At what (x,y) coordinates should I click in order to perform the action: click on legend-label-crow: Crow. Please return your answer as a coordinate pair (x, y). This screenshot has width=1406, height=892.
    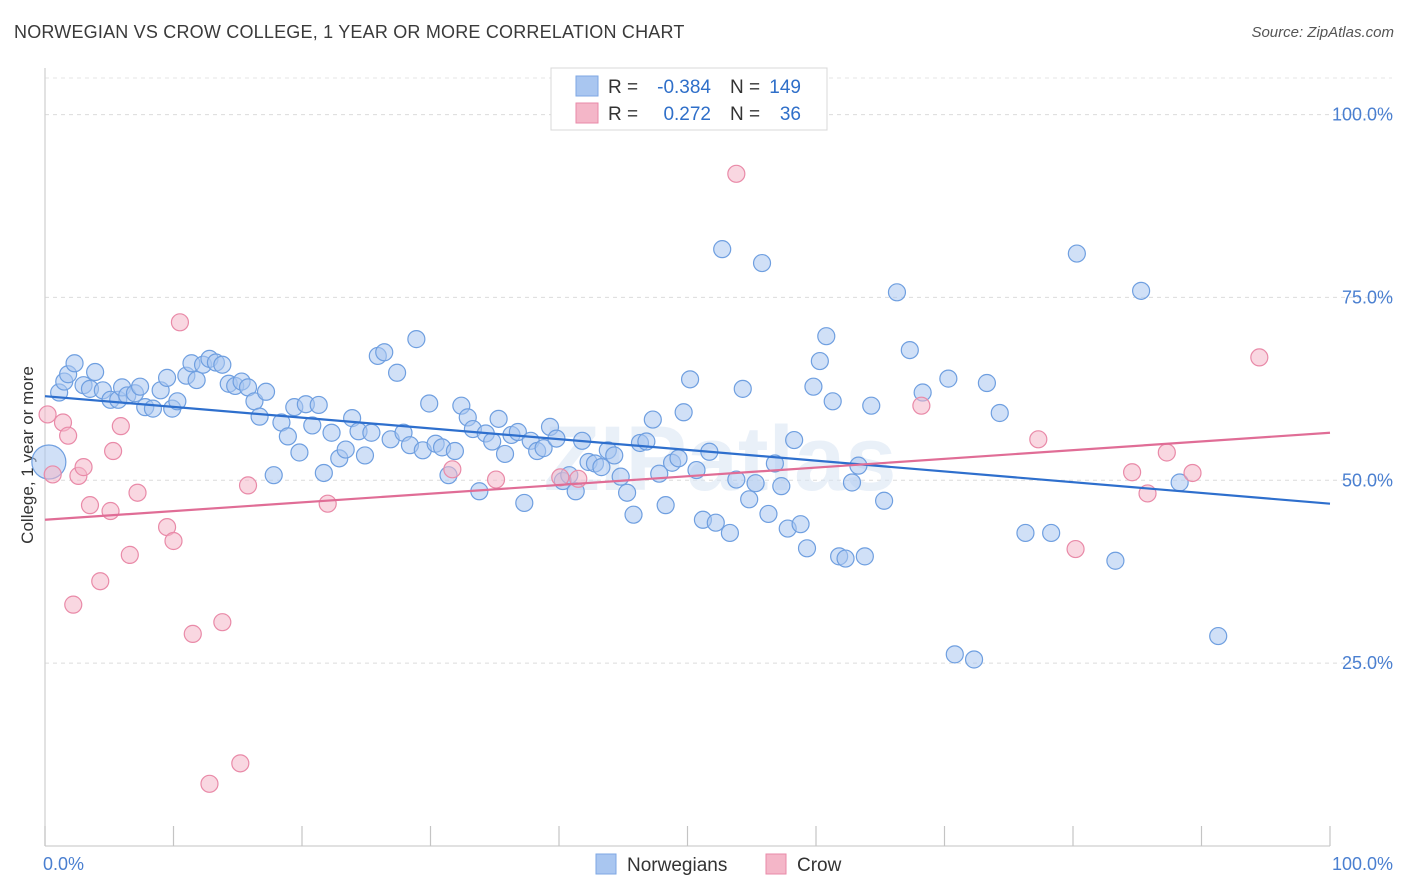
    Looking at the image, I should click on (819, 865).